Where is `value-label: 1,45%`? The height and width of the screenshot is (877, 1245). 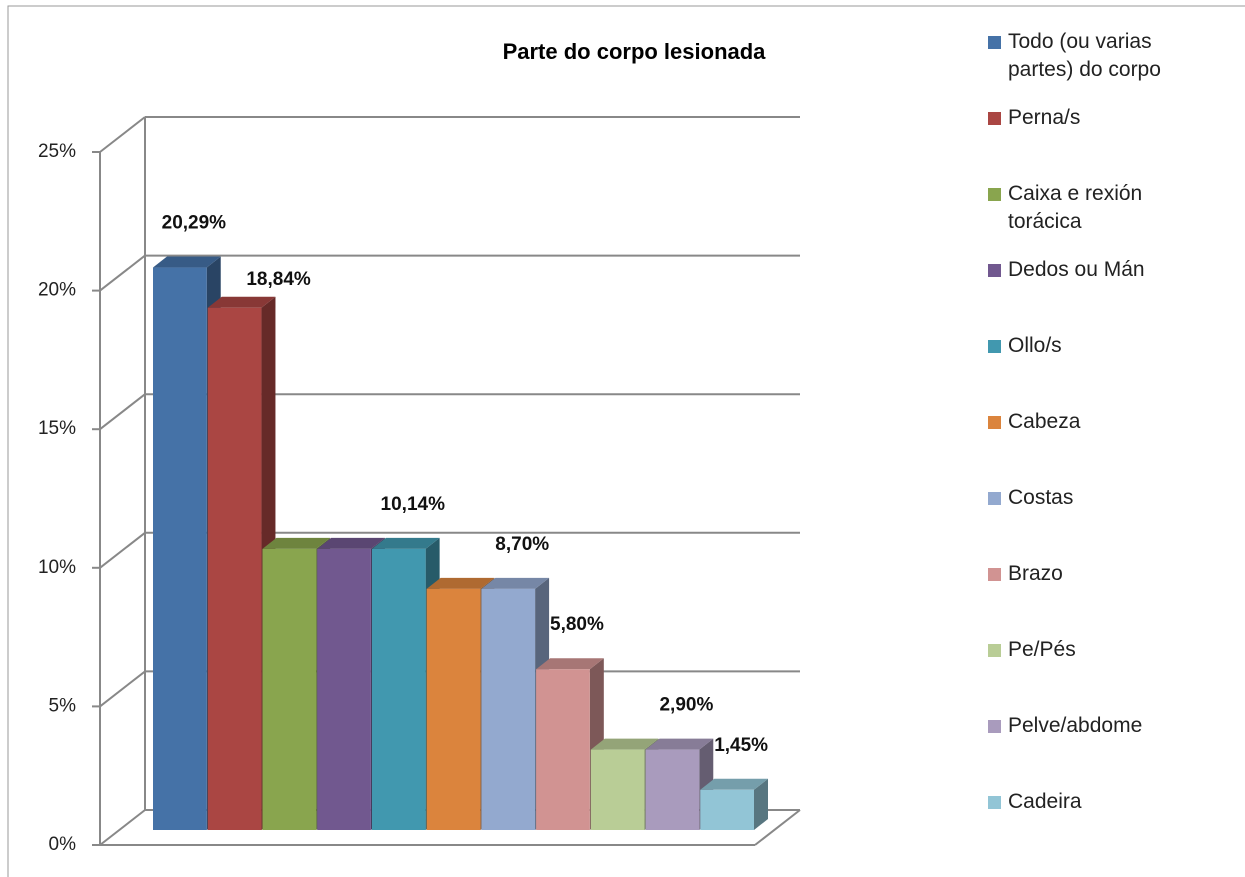 value-label: 1,45% is located at coordinates (741, 745).